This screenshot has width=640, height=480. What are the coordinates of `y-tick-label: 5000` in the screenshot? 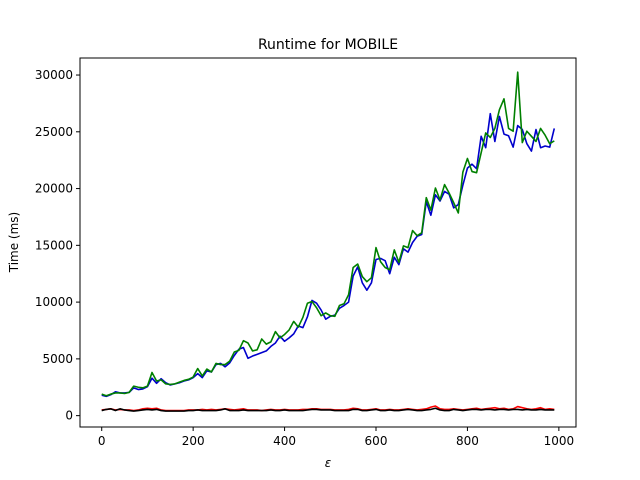 It's located at (57, 359).